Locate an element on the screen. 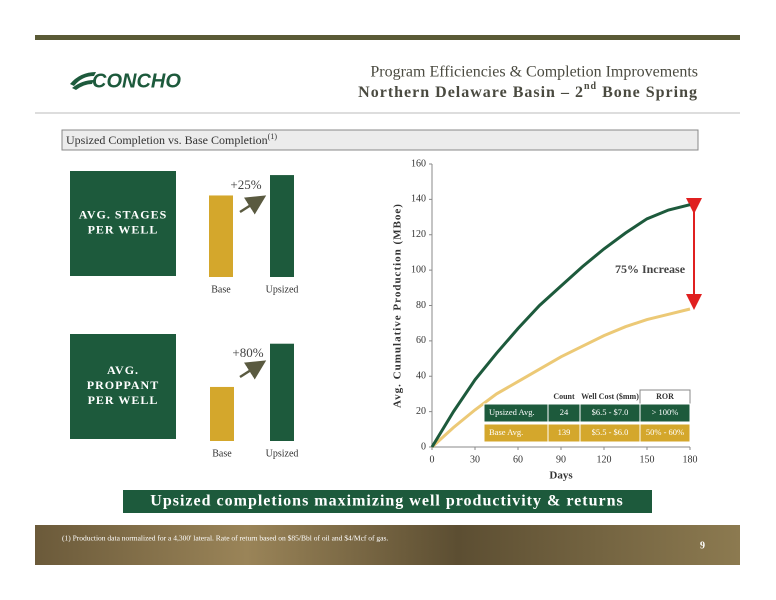  top-bar is located at coordinates (387, 37).